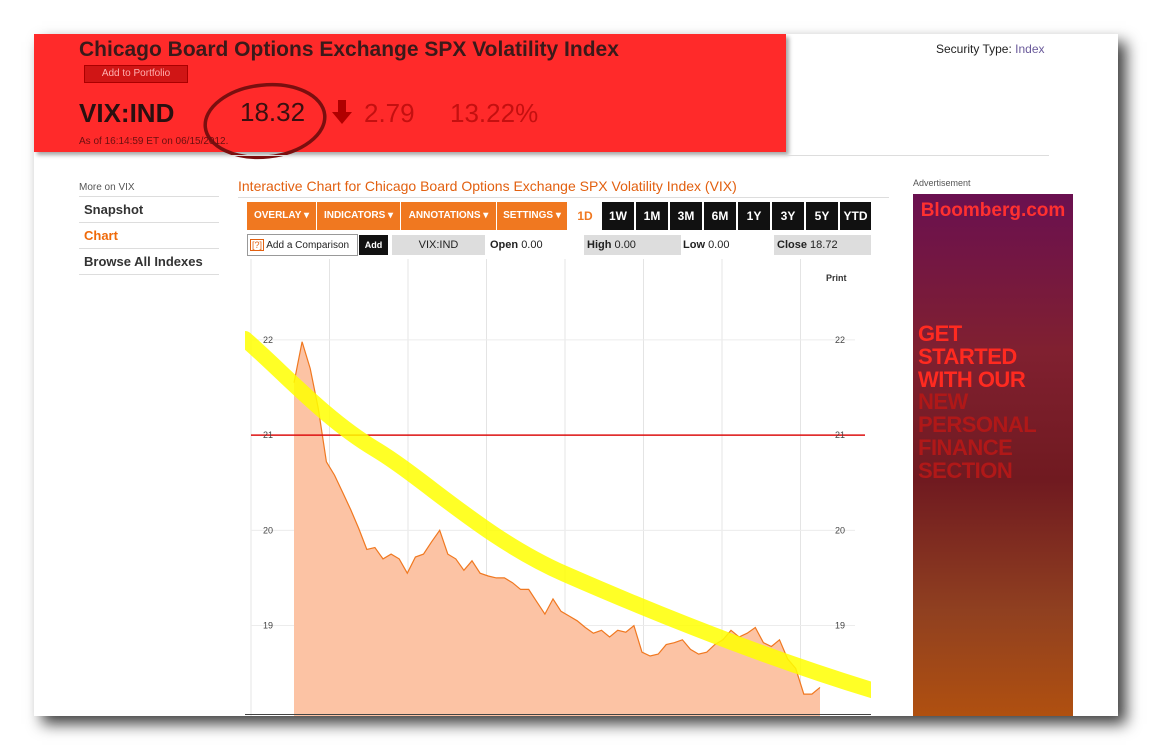  Describe the element at coordinates (943, 401) in the screenshot. I see `ad-subhead-line: NEW` at that location.